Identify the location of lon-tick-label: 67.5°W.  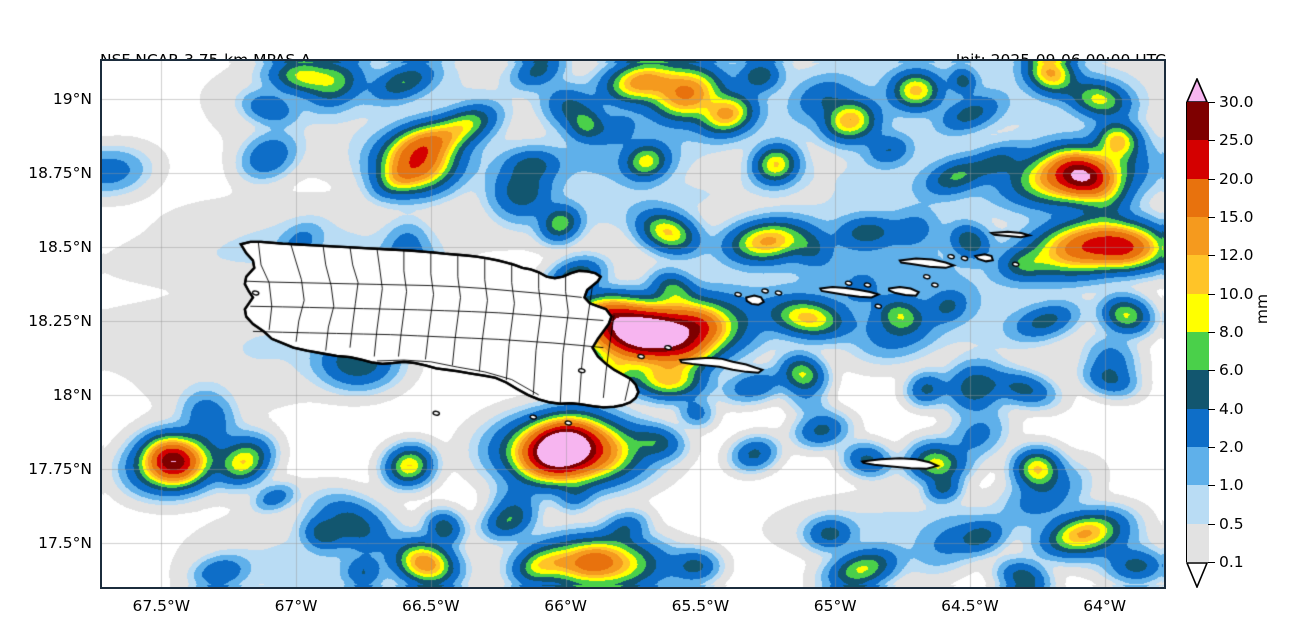
(161, 606).